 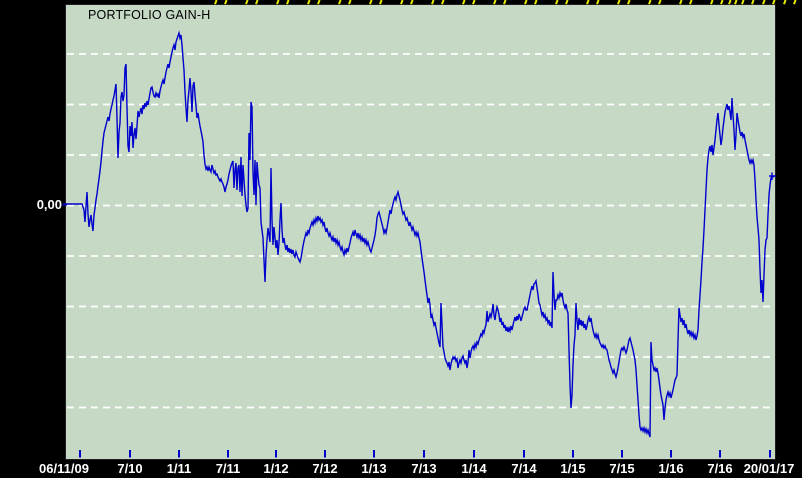 I want to click on x-axis-label: 7/10, so click(x=130, y=468).